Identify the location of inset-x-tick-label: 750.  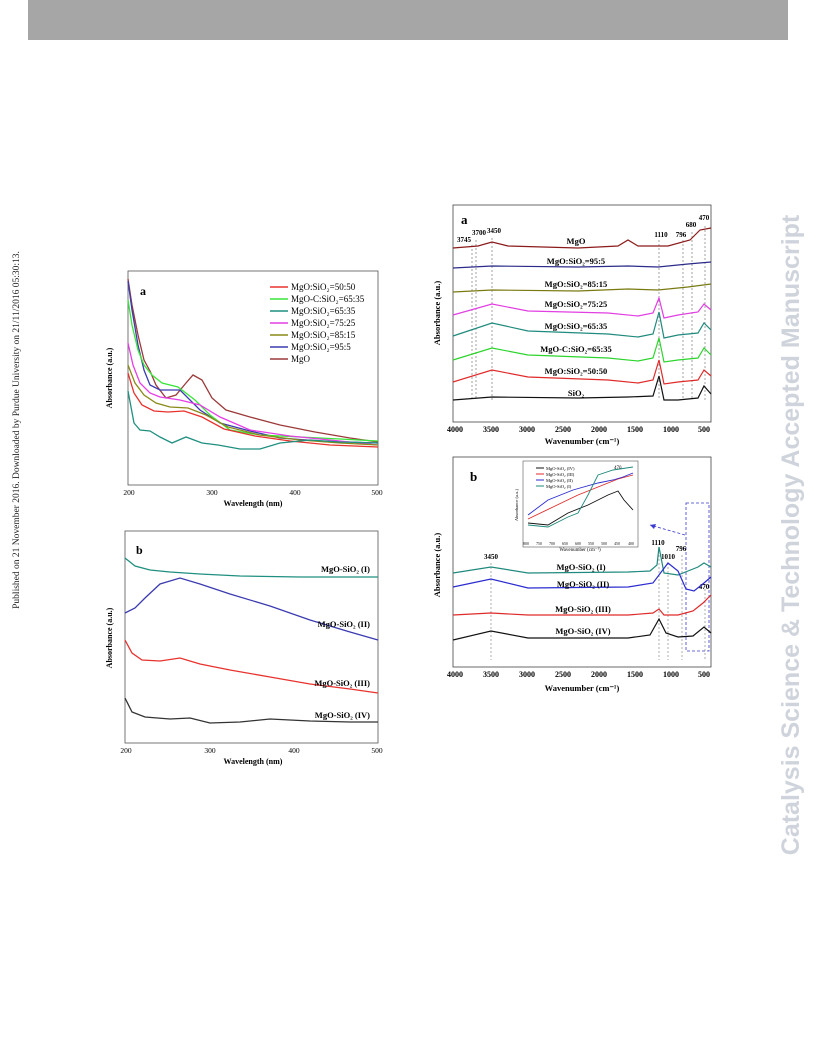
(539, 544).